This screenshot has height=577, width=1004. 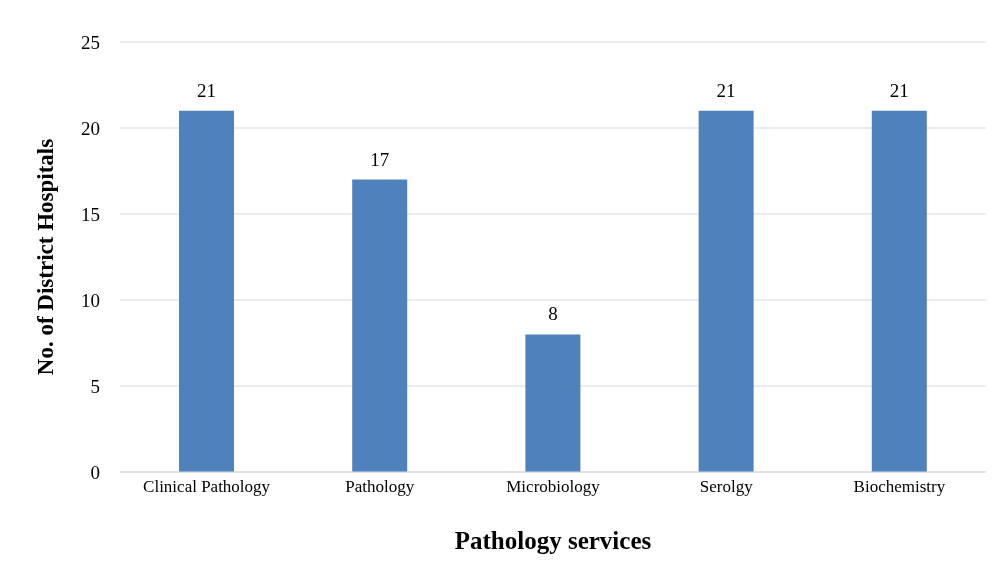 I want to click on x-tick-label: Clinical Pathology, so click(x=207, y=487).